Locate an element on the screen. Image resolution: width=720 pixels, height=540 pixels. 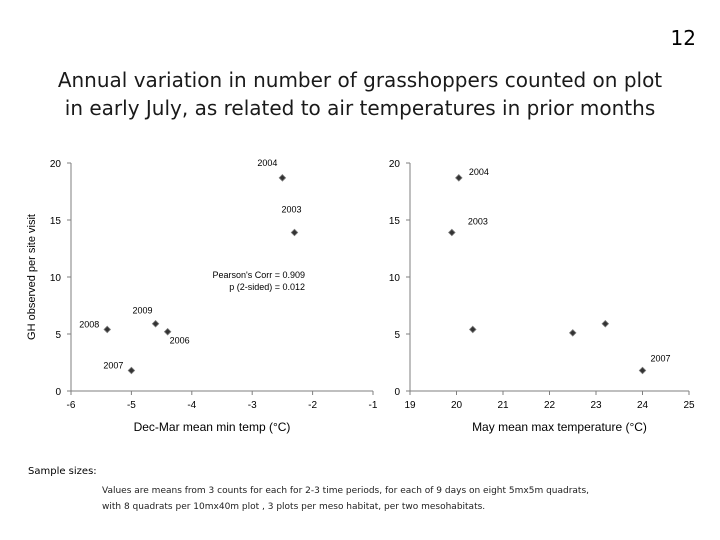
y-axis-label: GH observed per site visit is located at coordinates (32, 277).